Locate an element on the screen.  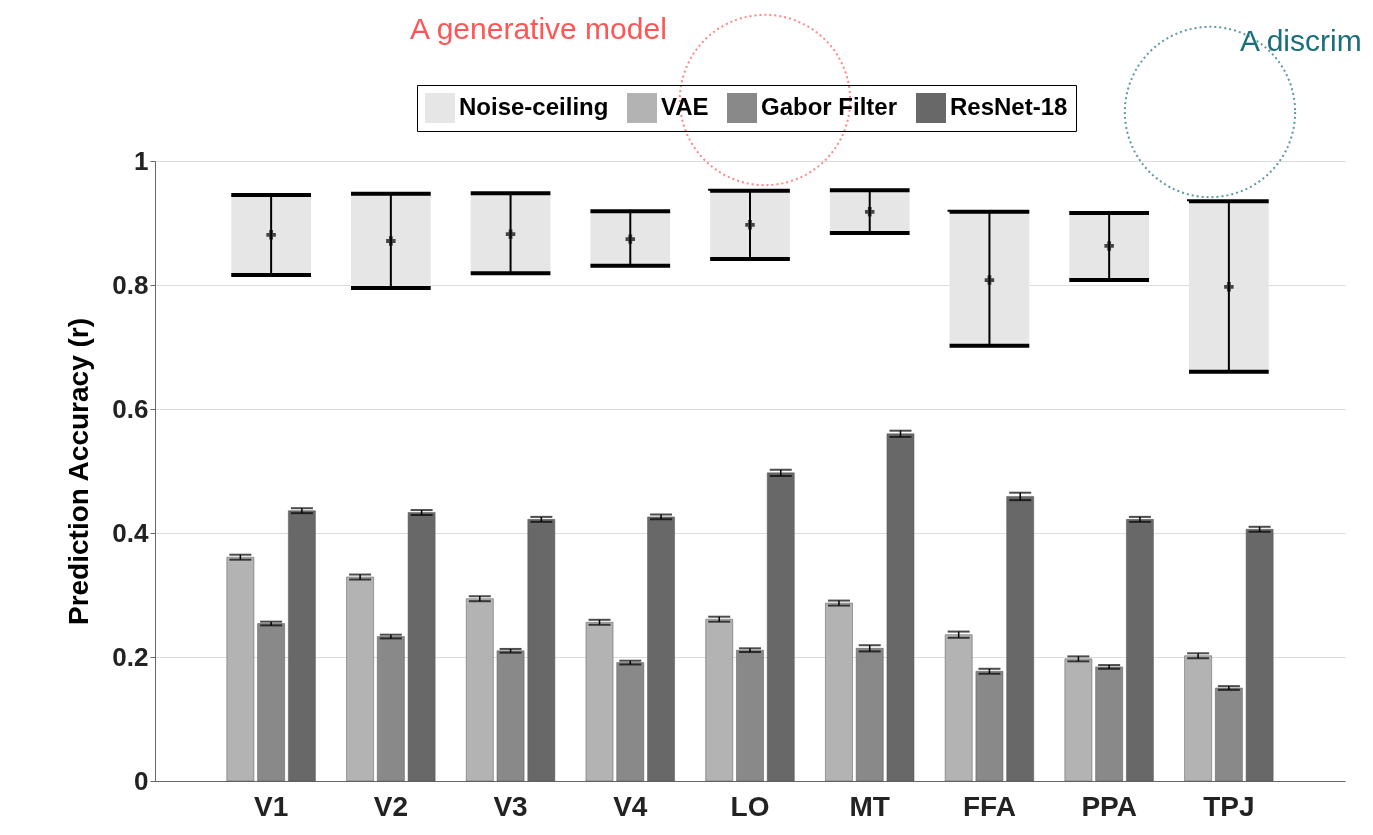
legend-label: VAE is located at coordinates (685, 106).